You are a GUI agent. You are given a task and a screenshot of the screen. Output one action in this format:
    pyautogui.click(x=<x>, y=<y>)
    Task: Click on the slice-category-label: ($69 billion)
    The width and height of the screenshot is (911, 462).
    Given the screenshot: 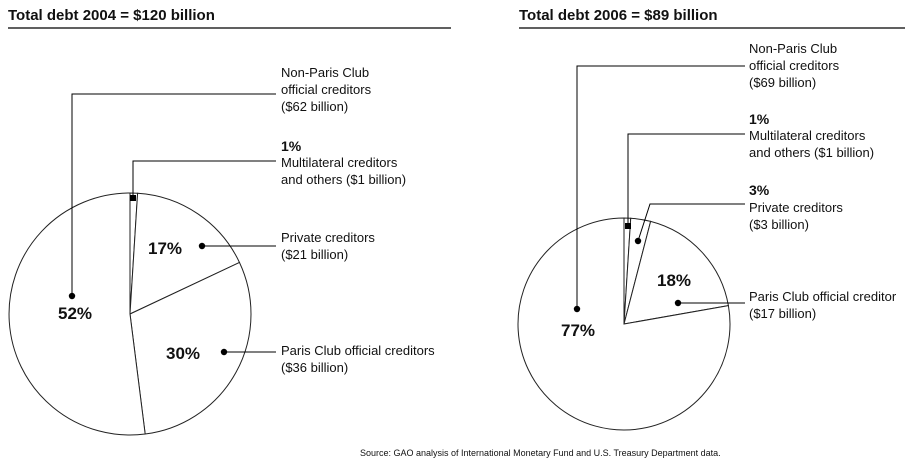 What is the action you would take?
    pyautogui.click(x=782, y=82)
    